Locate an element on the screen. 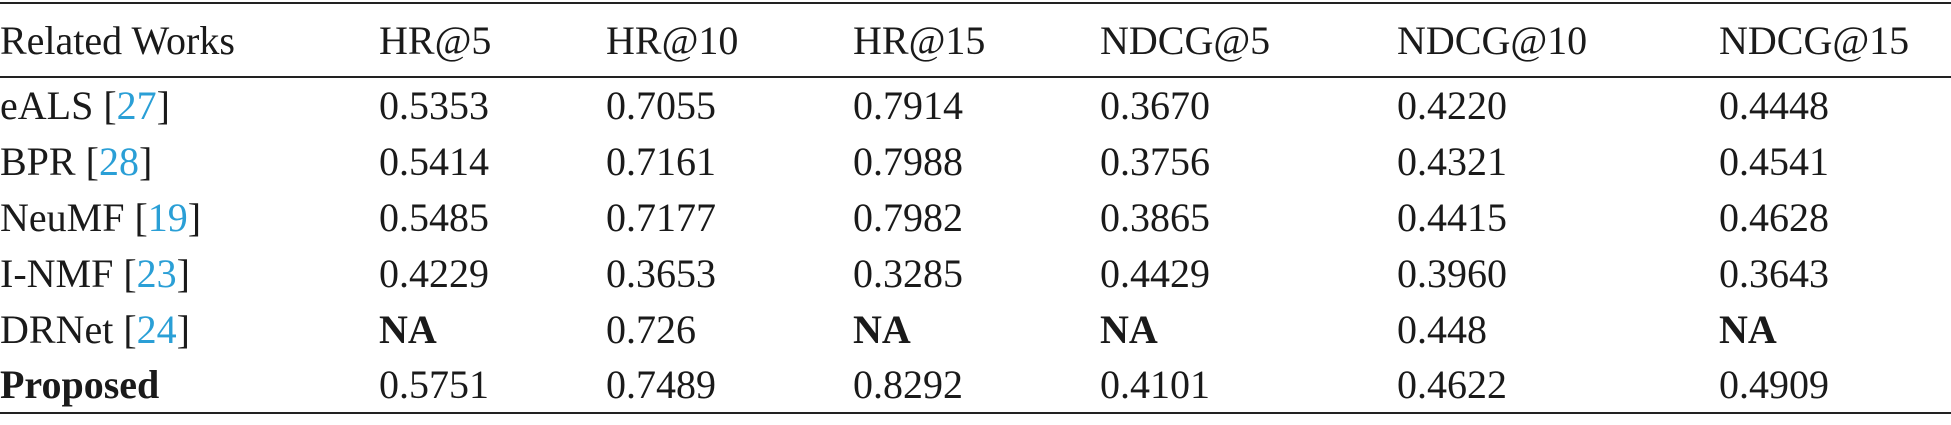 This screenshot has width=1951, height=425. cell: 0.448 is located at coordinates (1442, 329).